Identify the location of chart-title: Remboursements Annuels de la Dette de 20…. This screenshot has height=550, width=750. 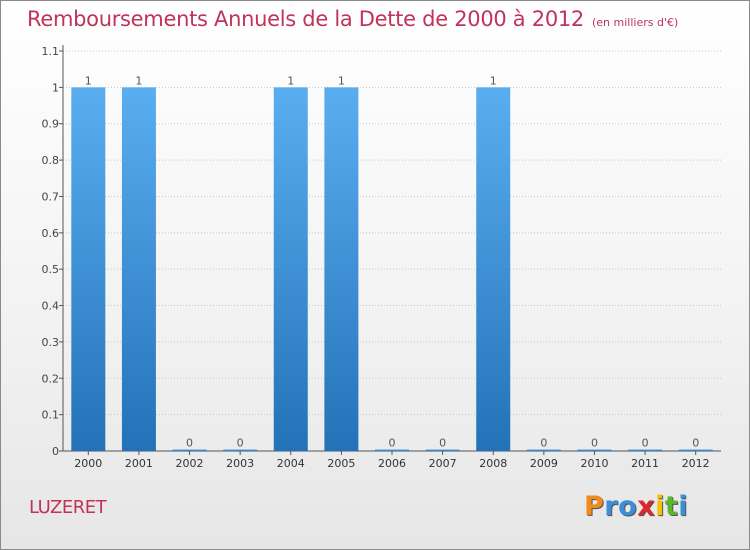
(352, 19).